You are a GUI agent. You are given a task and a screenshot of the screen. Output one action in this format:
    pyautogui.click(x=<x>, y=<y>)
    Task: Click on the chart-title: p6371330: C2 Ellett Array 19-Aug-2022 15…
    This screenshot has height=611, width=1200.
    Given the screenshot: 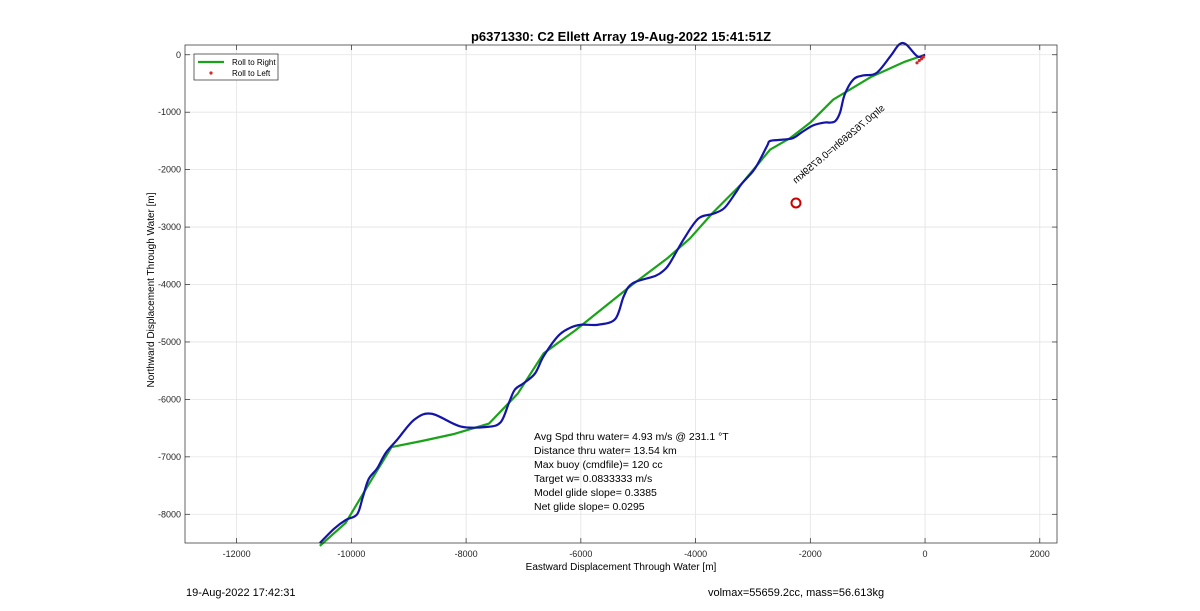 What is the action you would take?
    pyautogui.click(x=621, y=36)
    